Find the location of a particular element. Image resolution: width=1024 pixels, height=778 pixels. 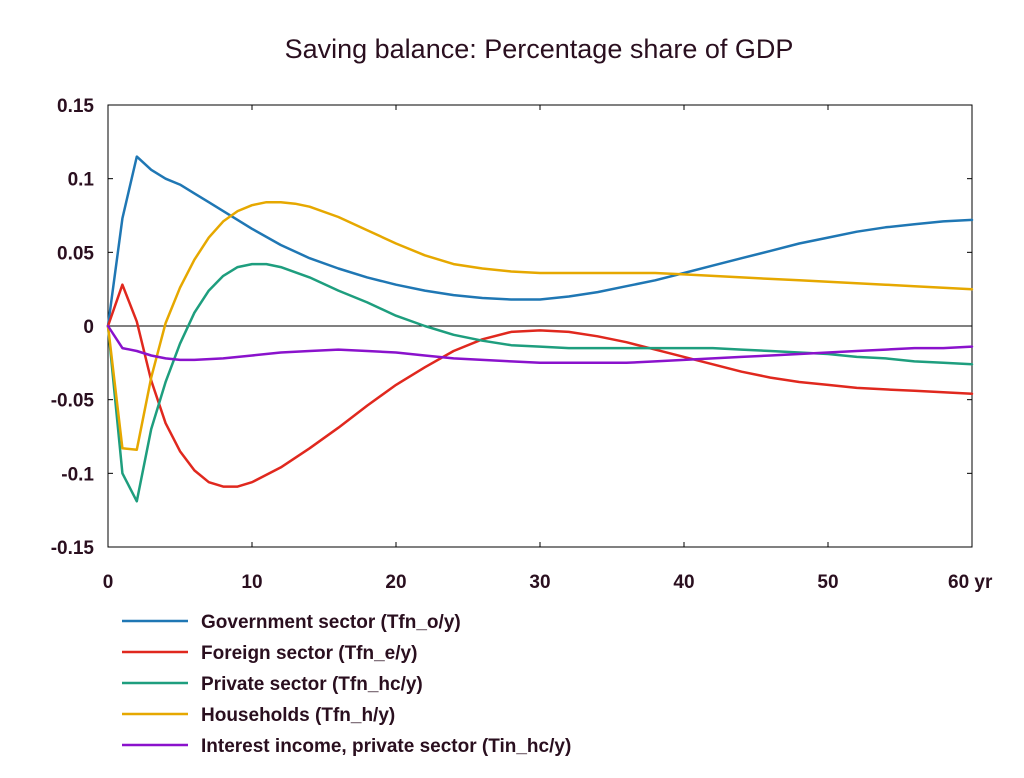

x-tick-label: 10 is located at coordinates (251, 582).